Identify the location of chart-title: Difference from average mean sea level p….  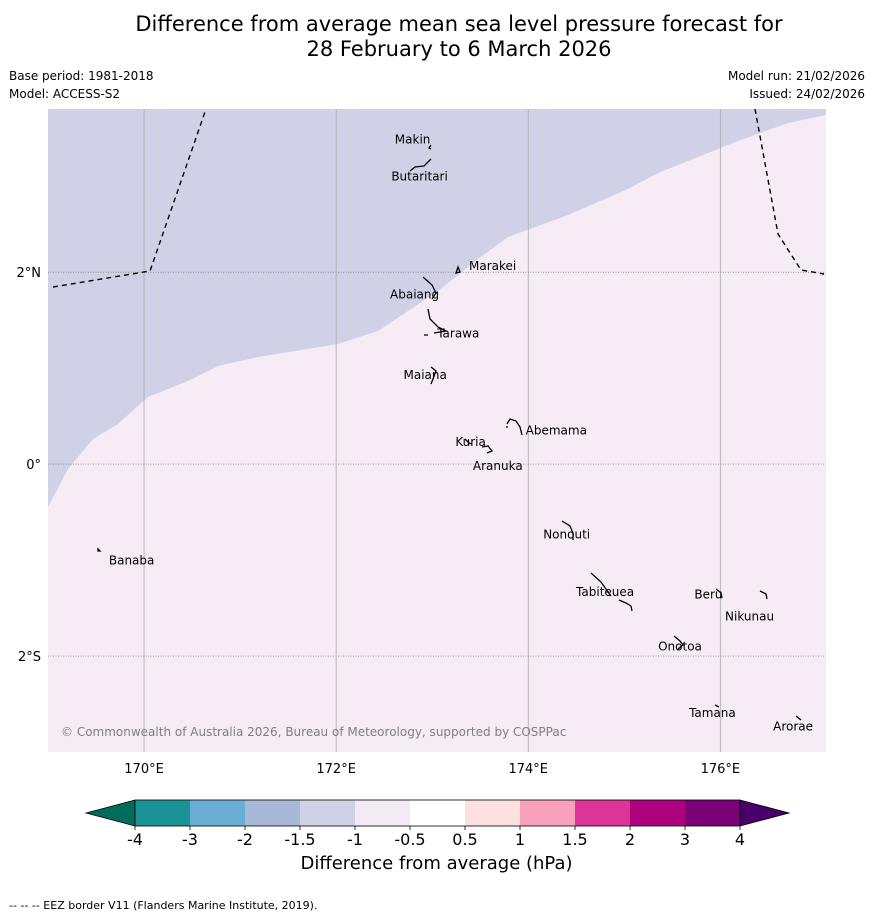
(436, 37).